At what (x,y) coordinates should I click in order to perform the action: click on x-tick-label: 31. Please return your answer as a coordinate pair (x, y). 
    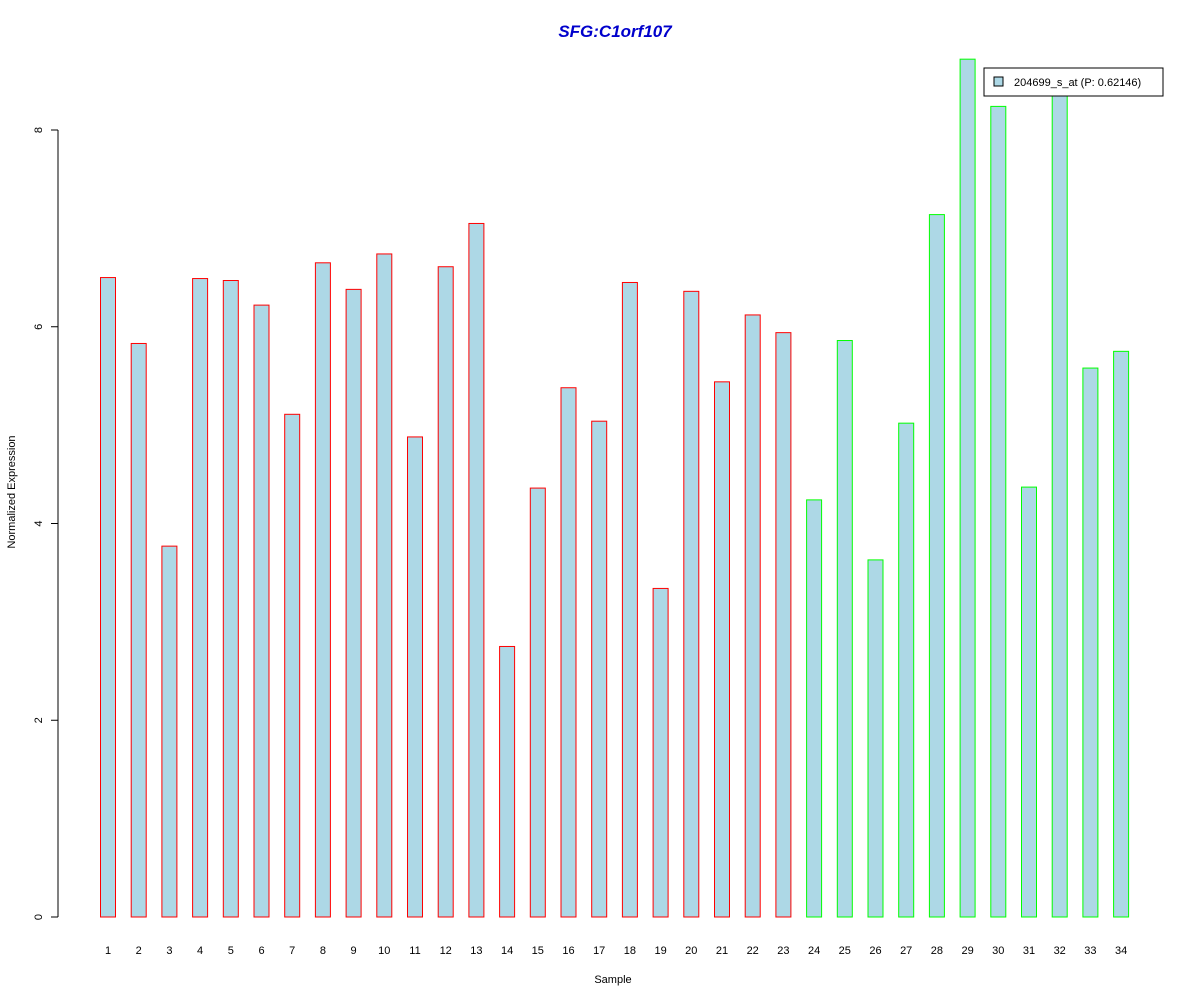
    Looking at the image, I should click on (1029, 951).